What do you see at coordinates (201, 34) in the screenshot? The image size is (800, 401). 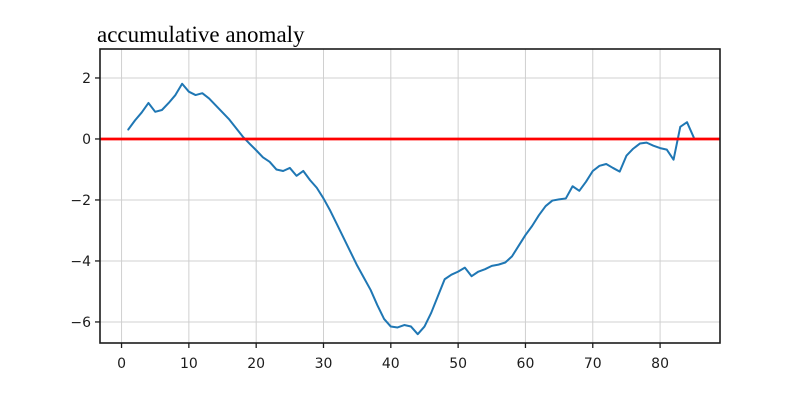 I see `chart-title: accumulative anomaly` at bounding box center [201, 34].